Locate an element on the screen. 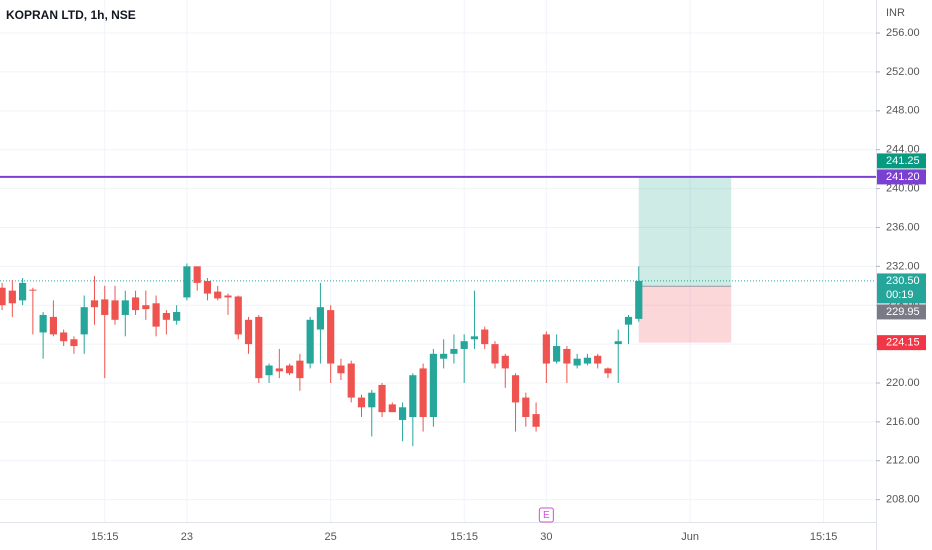 The height and width of the screenshot is (550, 932). price-tag-label: 241.25 is located at coordinates (903, 161).